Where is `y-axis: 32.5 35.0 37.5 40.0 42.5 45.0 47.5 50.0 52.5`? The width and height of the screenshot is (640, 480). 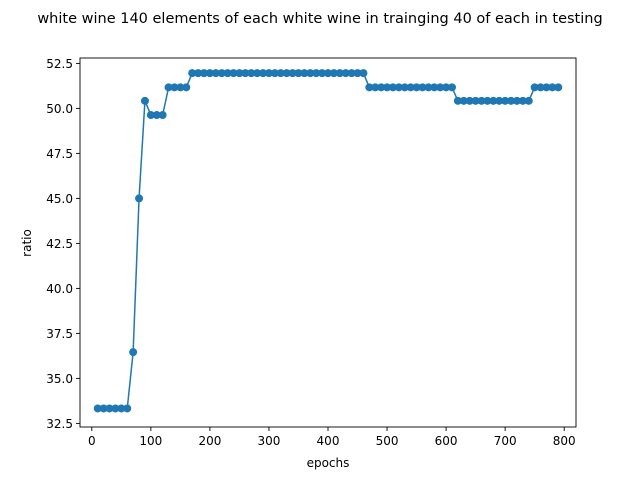
y-axis: 32.5 35.0 37.5 40.0 42.5 45.0 47.5 50.0 52.5 is located at coordinates (63, 244).